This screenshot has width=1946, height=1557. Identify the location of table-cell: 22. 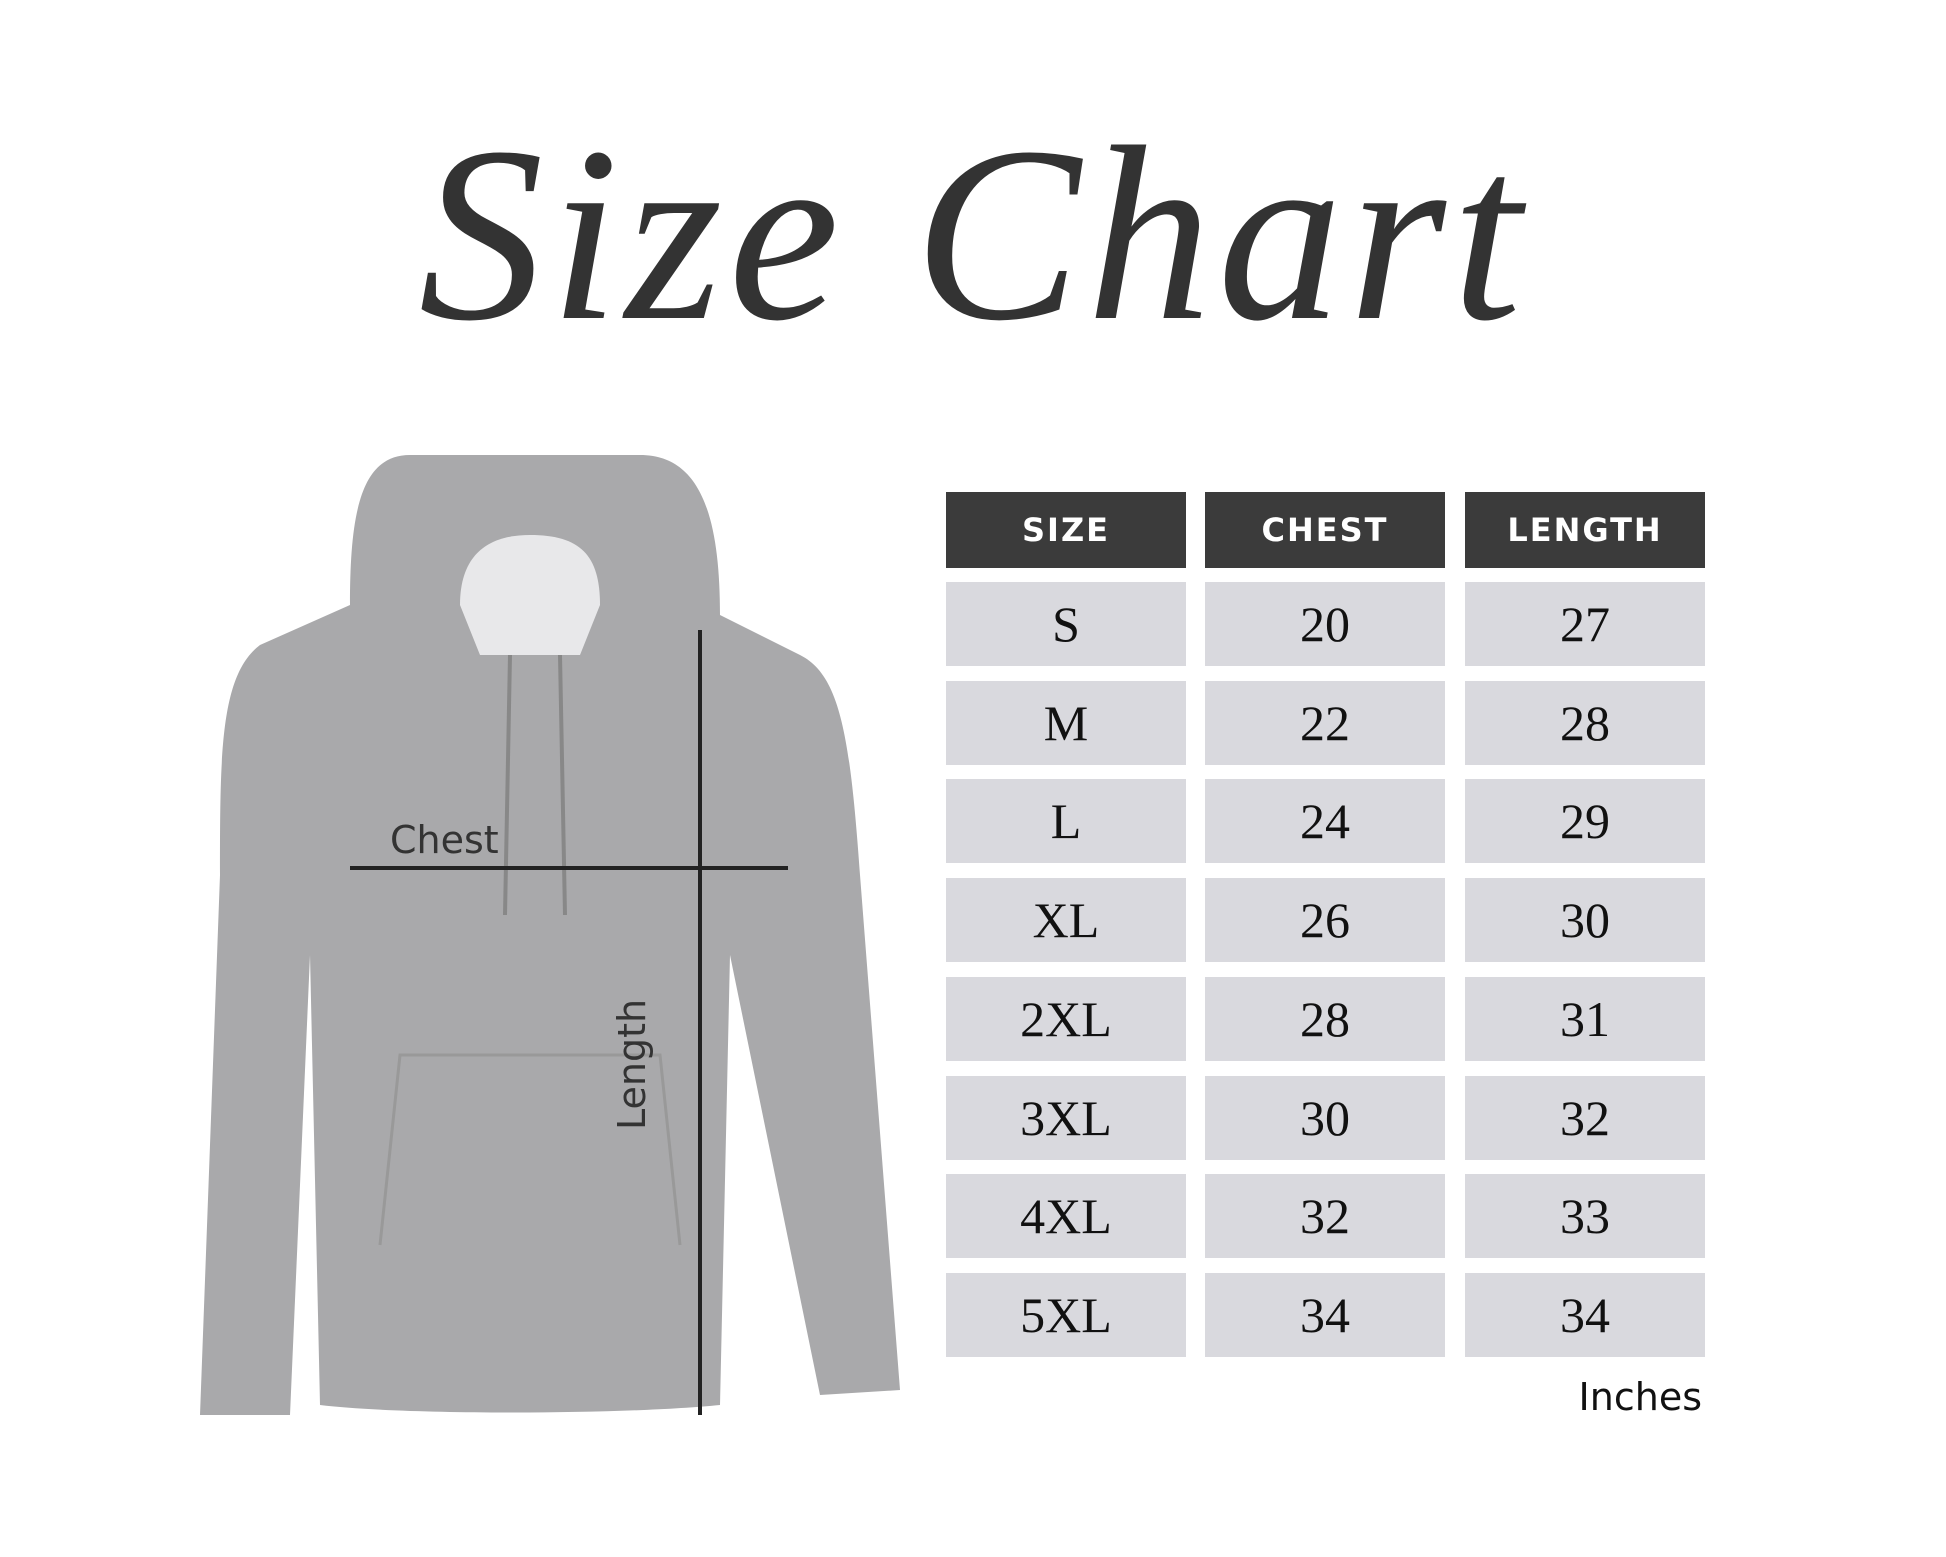
(1325, 722).